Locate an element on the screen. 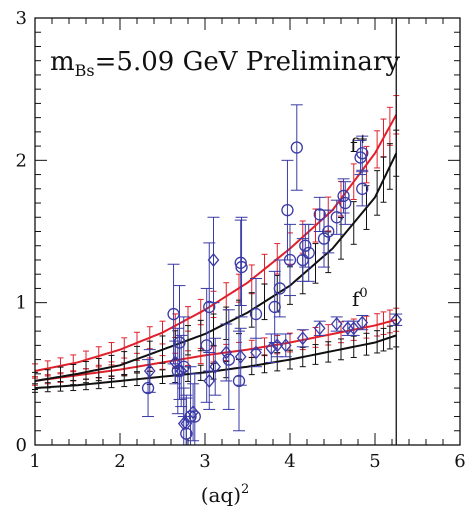 The image size is (472, 514). annotation-f-zero: f0 is located at coordinates (360, 298).